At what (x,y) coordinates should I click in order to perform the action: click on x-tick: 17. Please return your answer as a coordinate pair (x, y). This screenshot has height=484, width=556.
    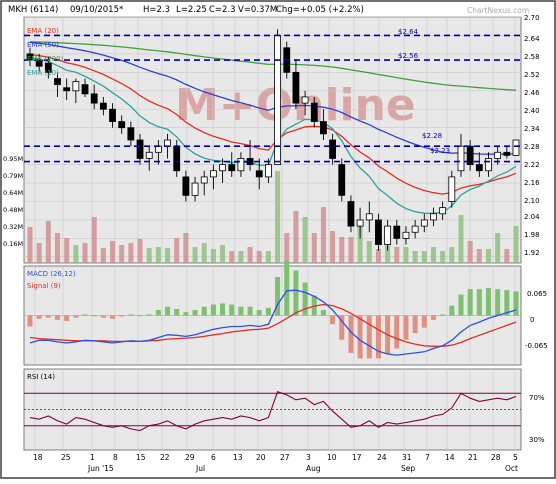
    Looking at the image, I should click on (357, 457).